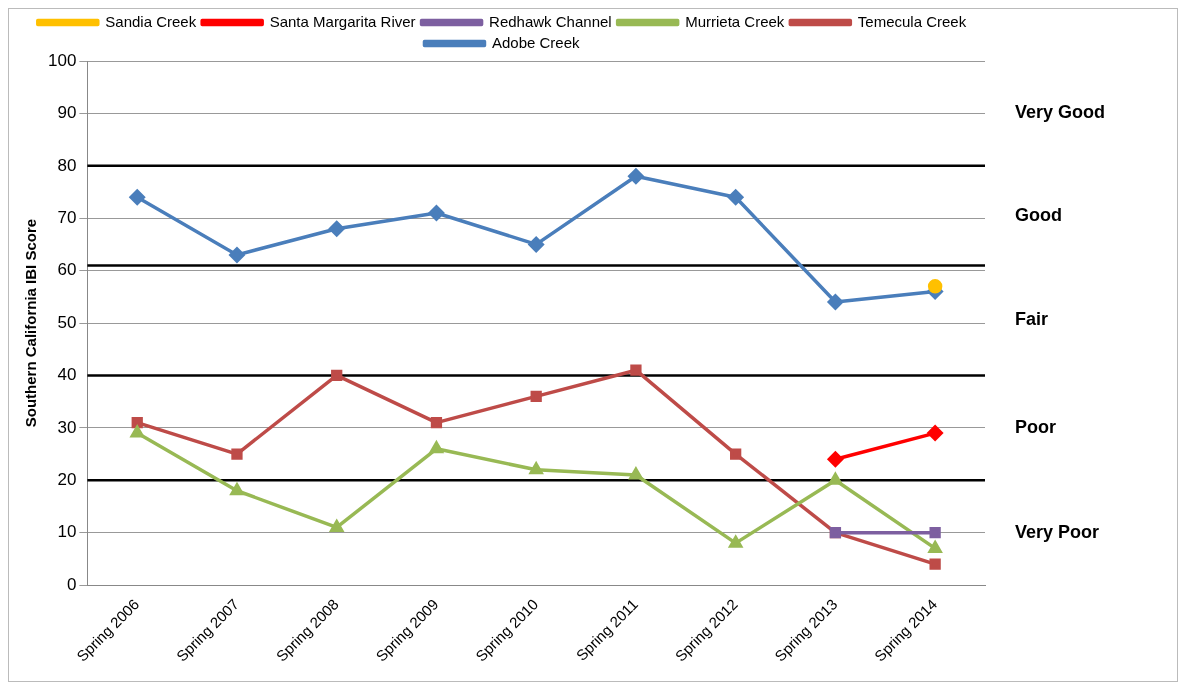 This screenshot has width=1186, height=691. Describe the element at coordinates (67, 375) in the screenshot. I see `y-tick-label: 40` at that location.